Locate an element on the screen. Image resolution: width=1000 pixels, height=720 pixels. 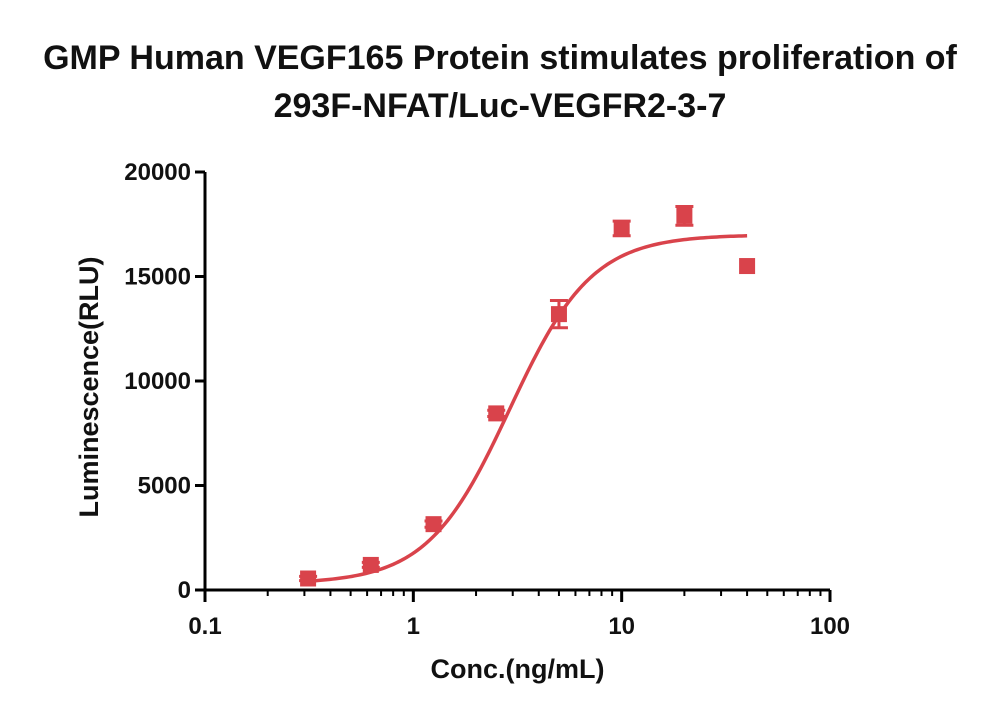
y-tick-label: 5000 is located at coordinates (164, 486).